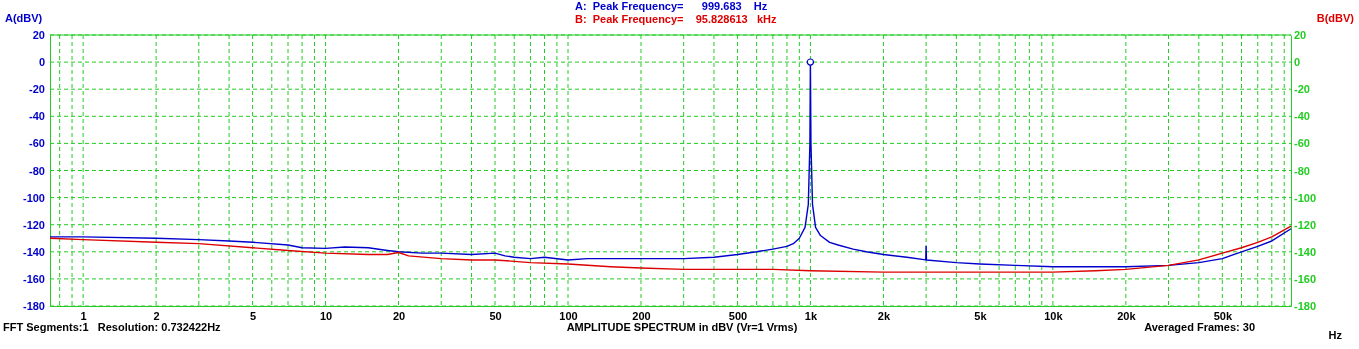 This screenshot has width=1359, height=349. Describe the element at coordinates (676, 19) in the screenshot. I see `text: B: Peak Frequency= 95.828613 kHz` at that location.